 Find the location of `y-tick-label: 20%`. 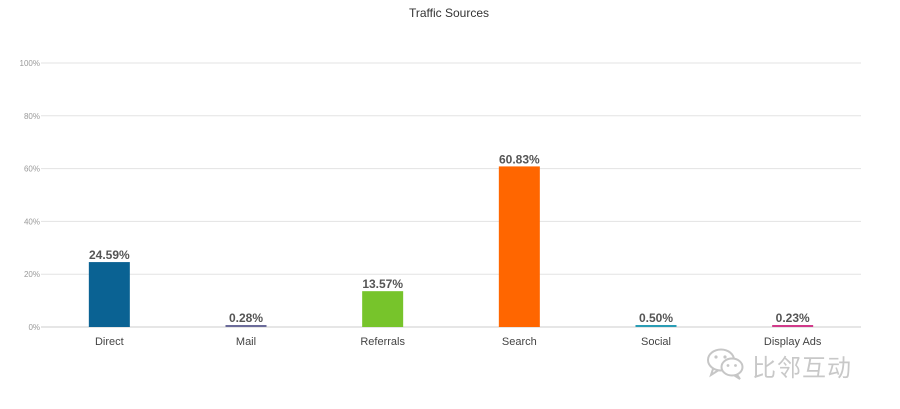

y-tick-label: 20% is located at coordinates (32, 274).